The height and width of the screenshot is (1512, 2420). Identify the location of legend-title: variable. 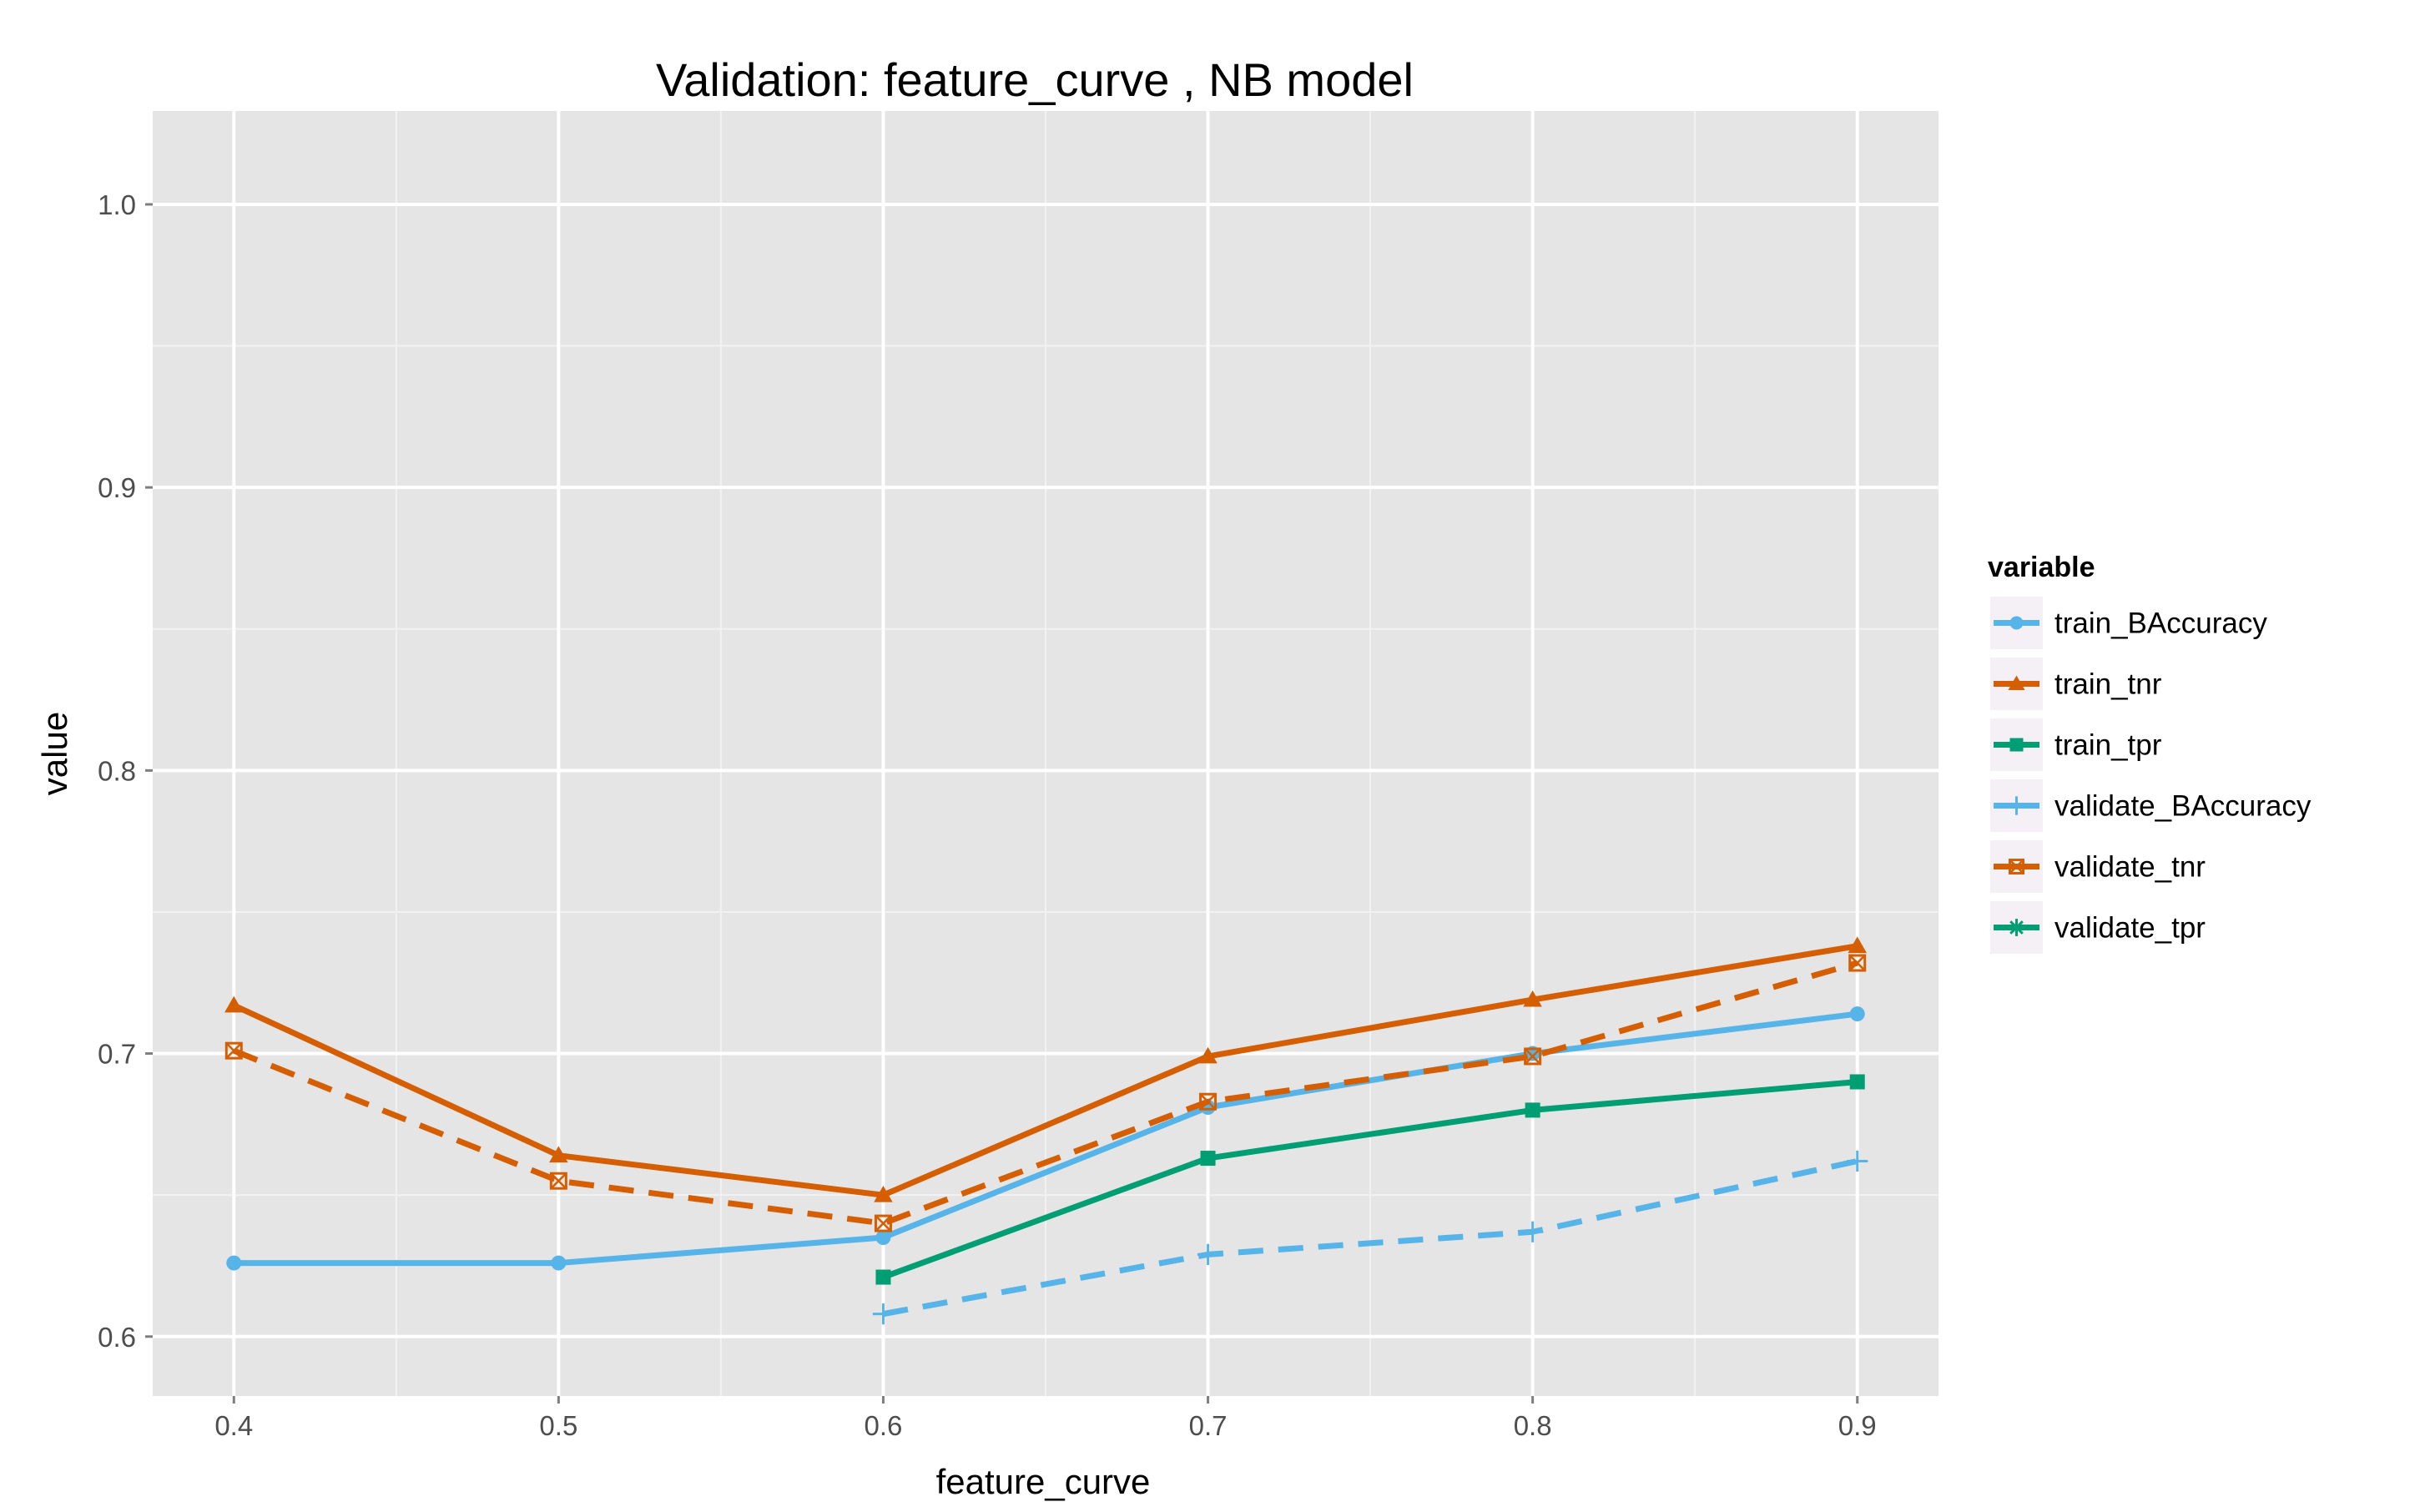
(2041, 568).